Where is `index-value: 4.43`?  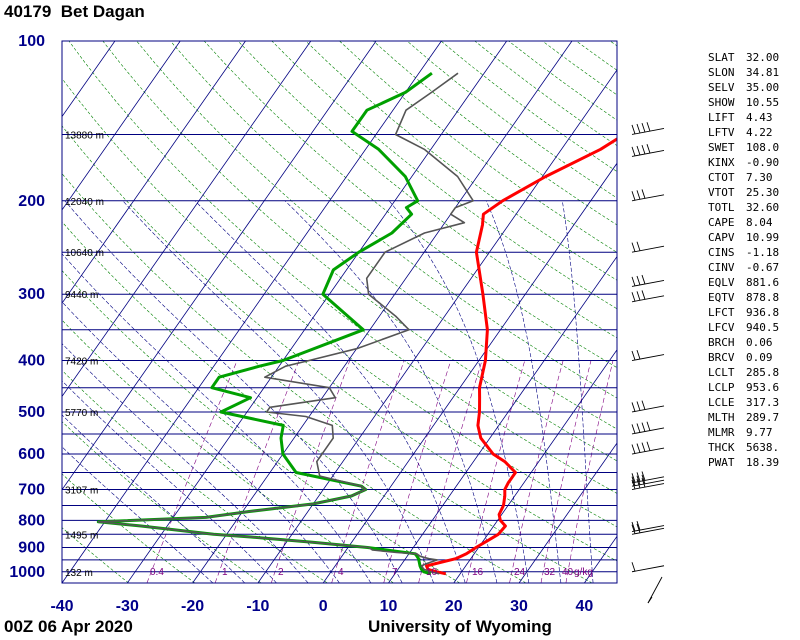 index-value: 4.43 is located at coordinates (759, 117).